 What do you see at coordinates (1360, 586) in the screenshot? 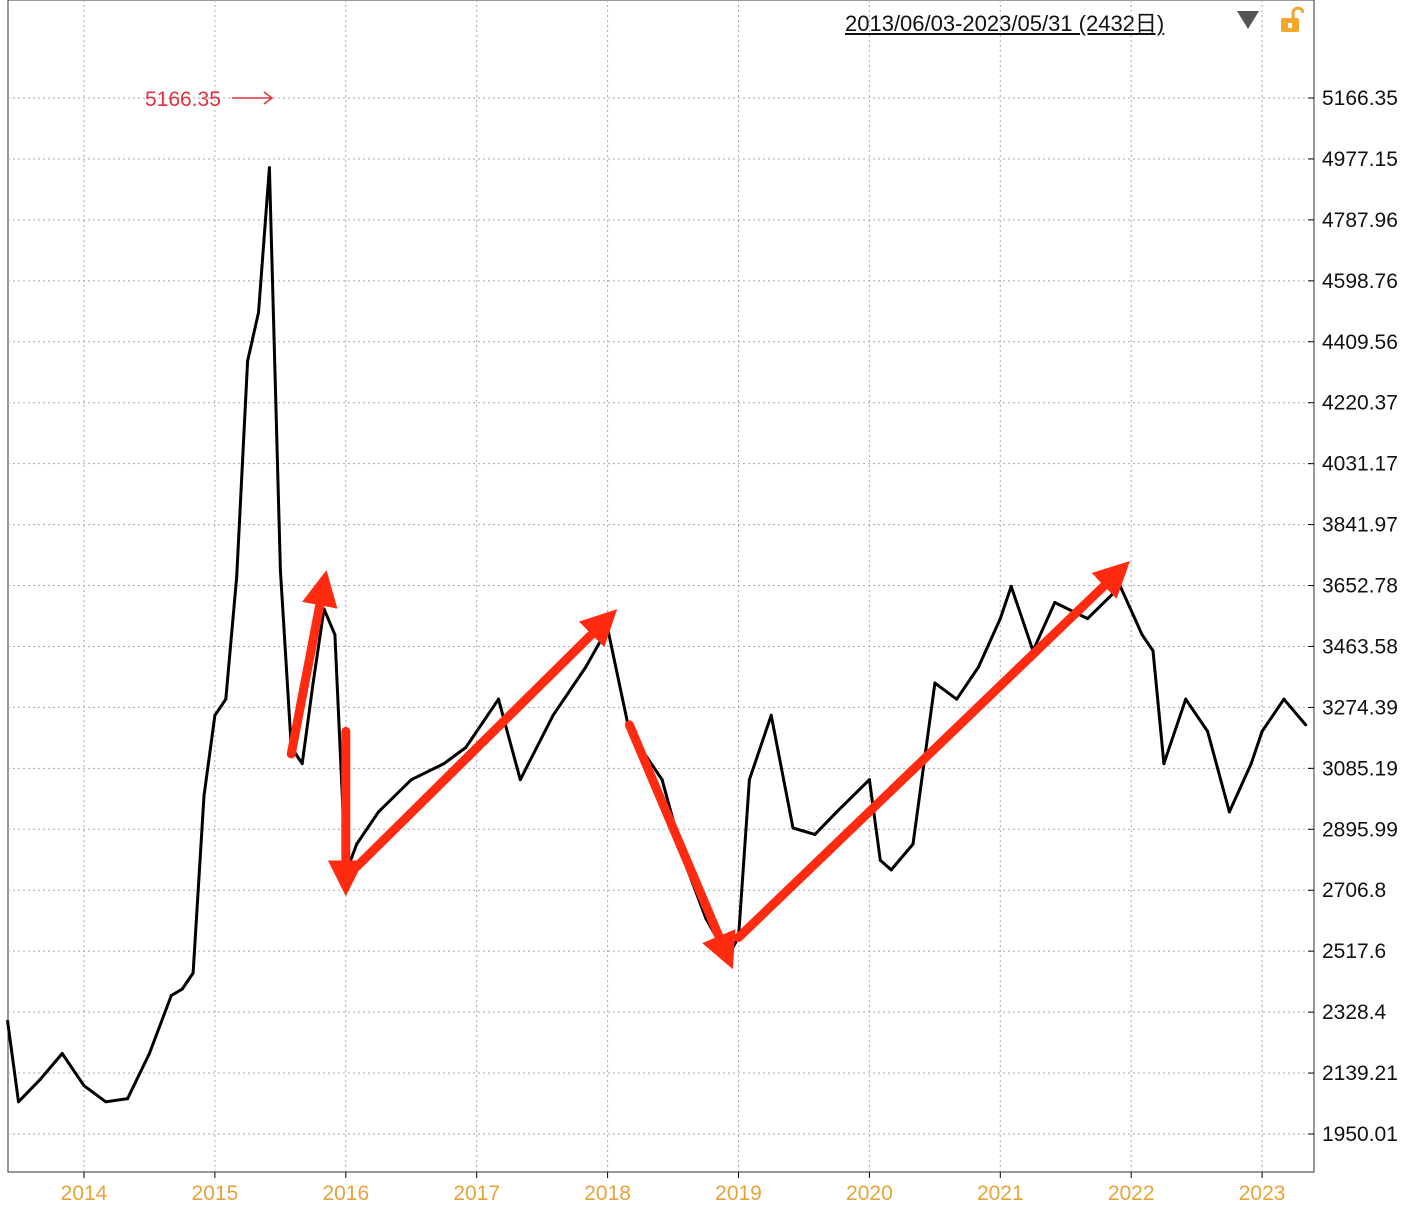
I see `y-tick-label: 3652.78` at bounding box center [1360, 586].